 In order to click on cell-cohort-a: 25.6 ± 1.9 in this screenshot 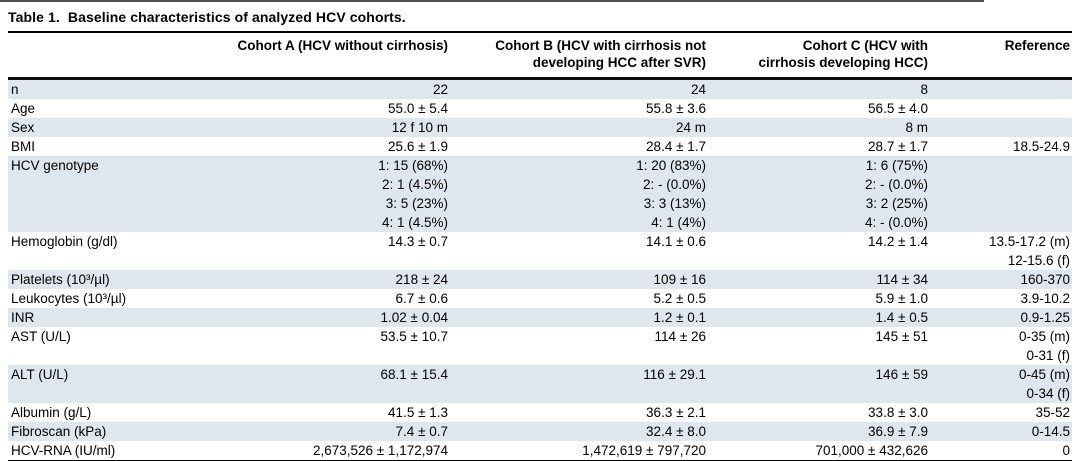, I will do `click(418, 146)`.